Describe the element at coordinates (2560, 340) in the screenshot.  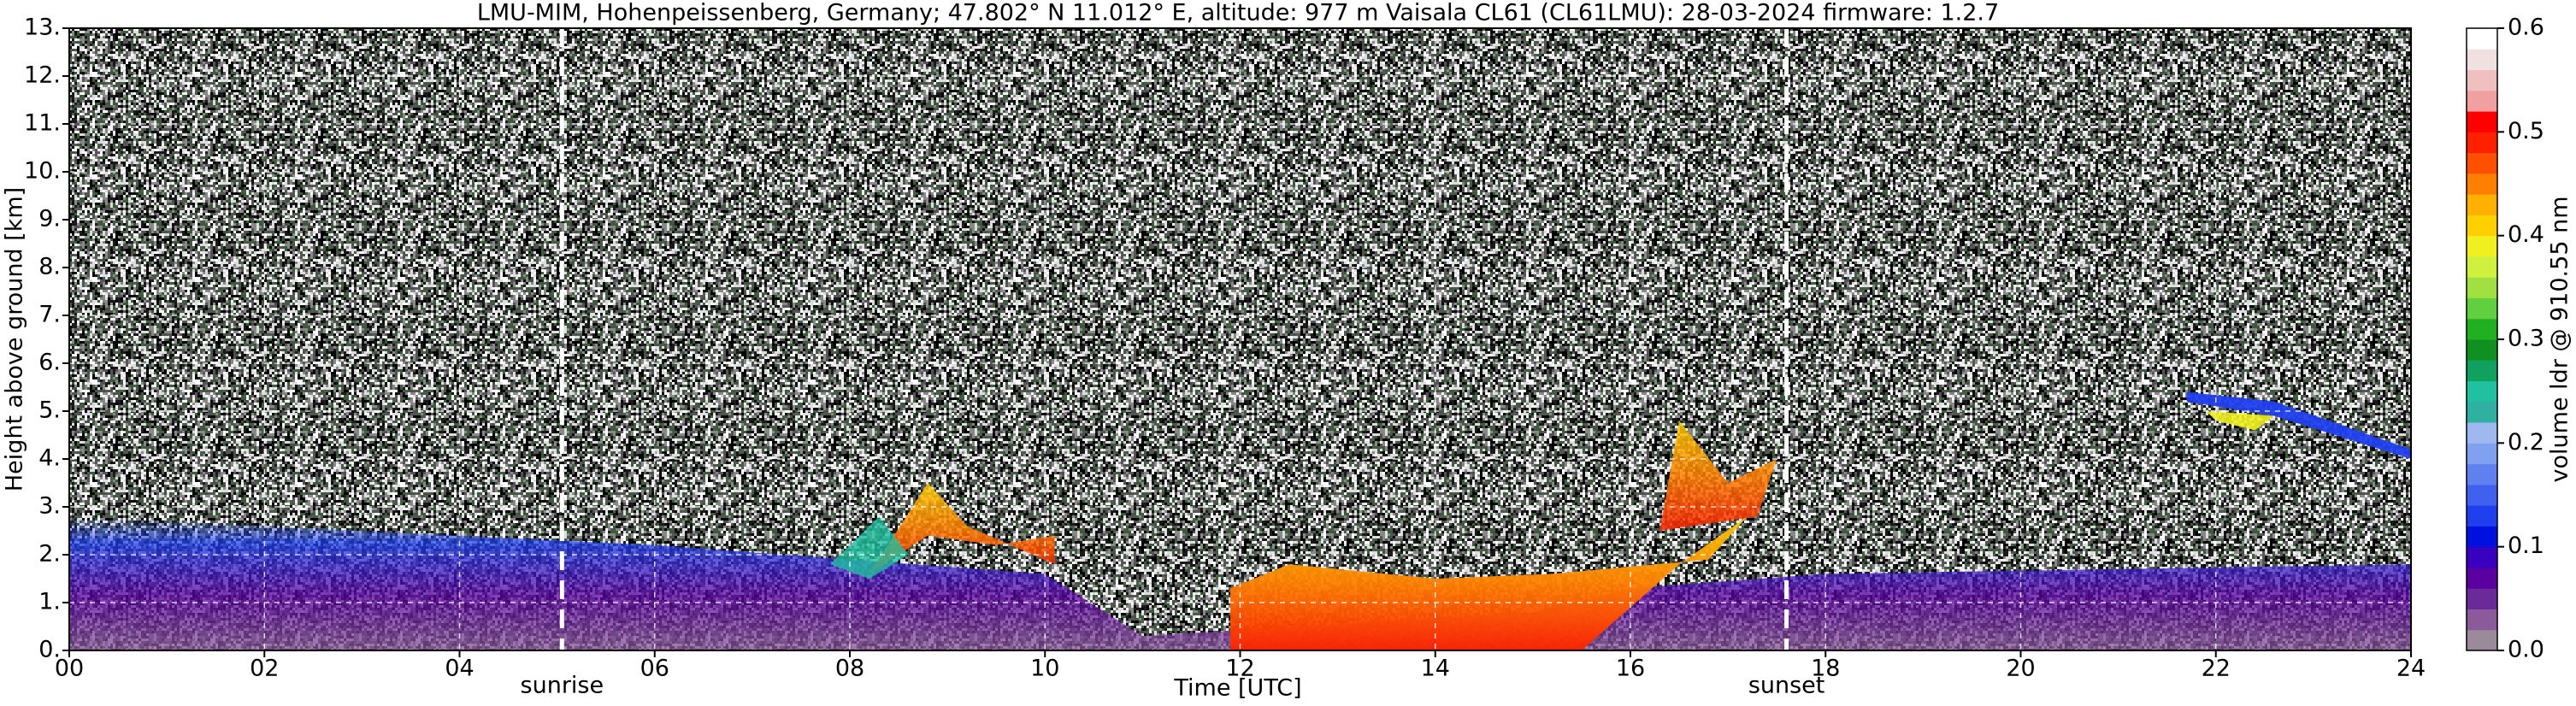
I see `colorbar-label: volume ldr @ 910.55 nm` at that location.